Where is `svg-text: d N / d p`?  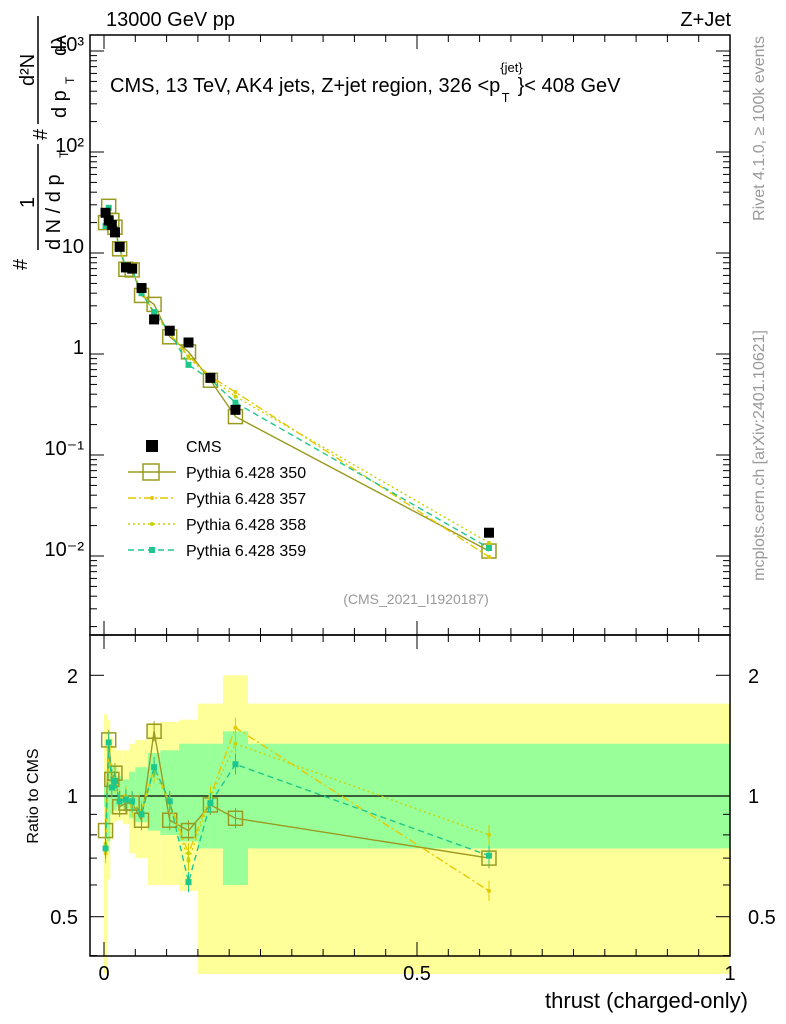
svg-text: d N / d p is located at coordinates (54, 212).